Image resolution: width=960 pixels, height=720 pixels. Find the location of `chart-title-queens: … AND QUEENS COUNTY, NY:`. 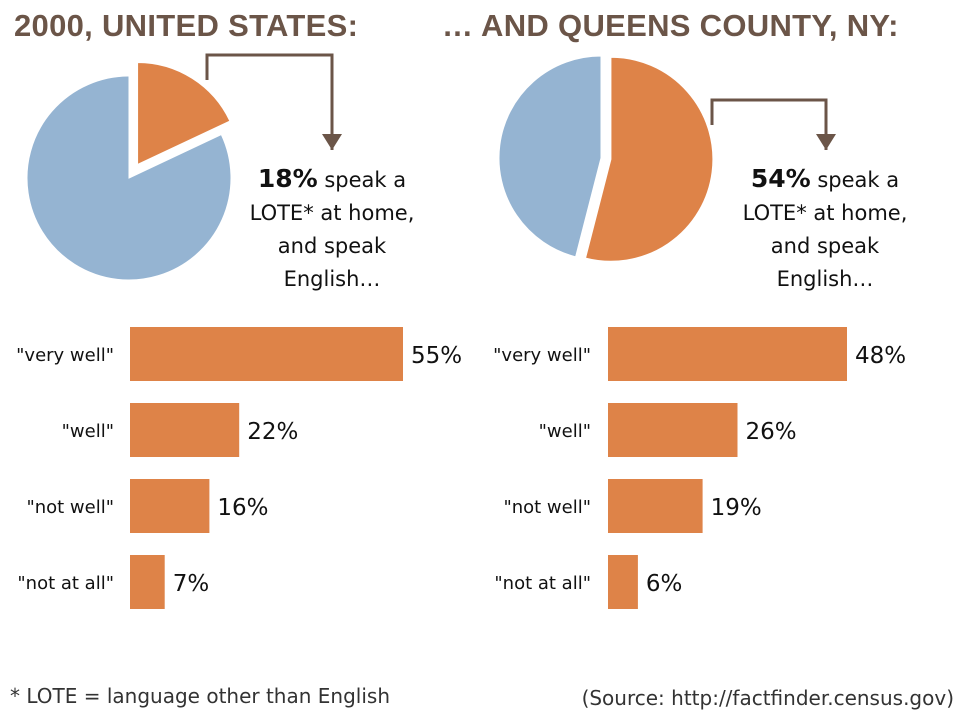

chart-title-queens: … AND QUEENS COUNTY, NY: is located at coordinates (670, 25).